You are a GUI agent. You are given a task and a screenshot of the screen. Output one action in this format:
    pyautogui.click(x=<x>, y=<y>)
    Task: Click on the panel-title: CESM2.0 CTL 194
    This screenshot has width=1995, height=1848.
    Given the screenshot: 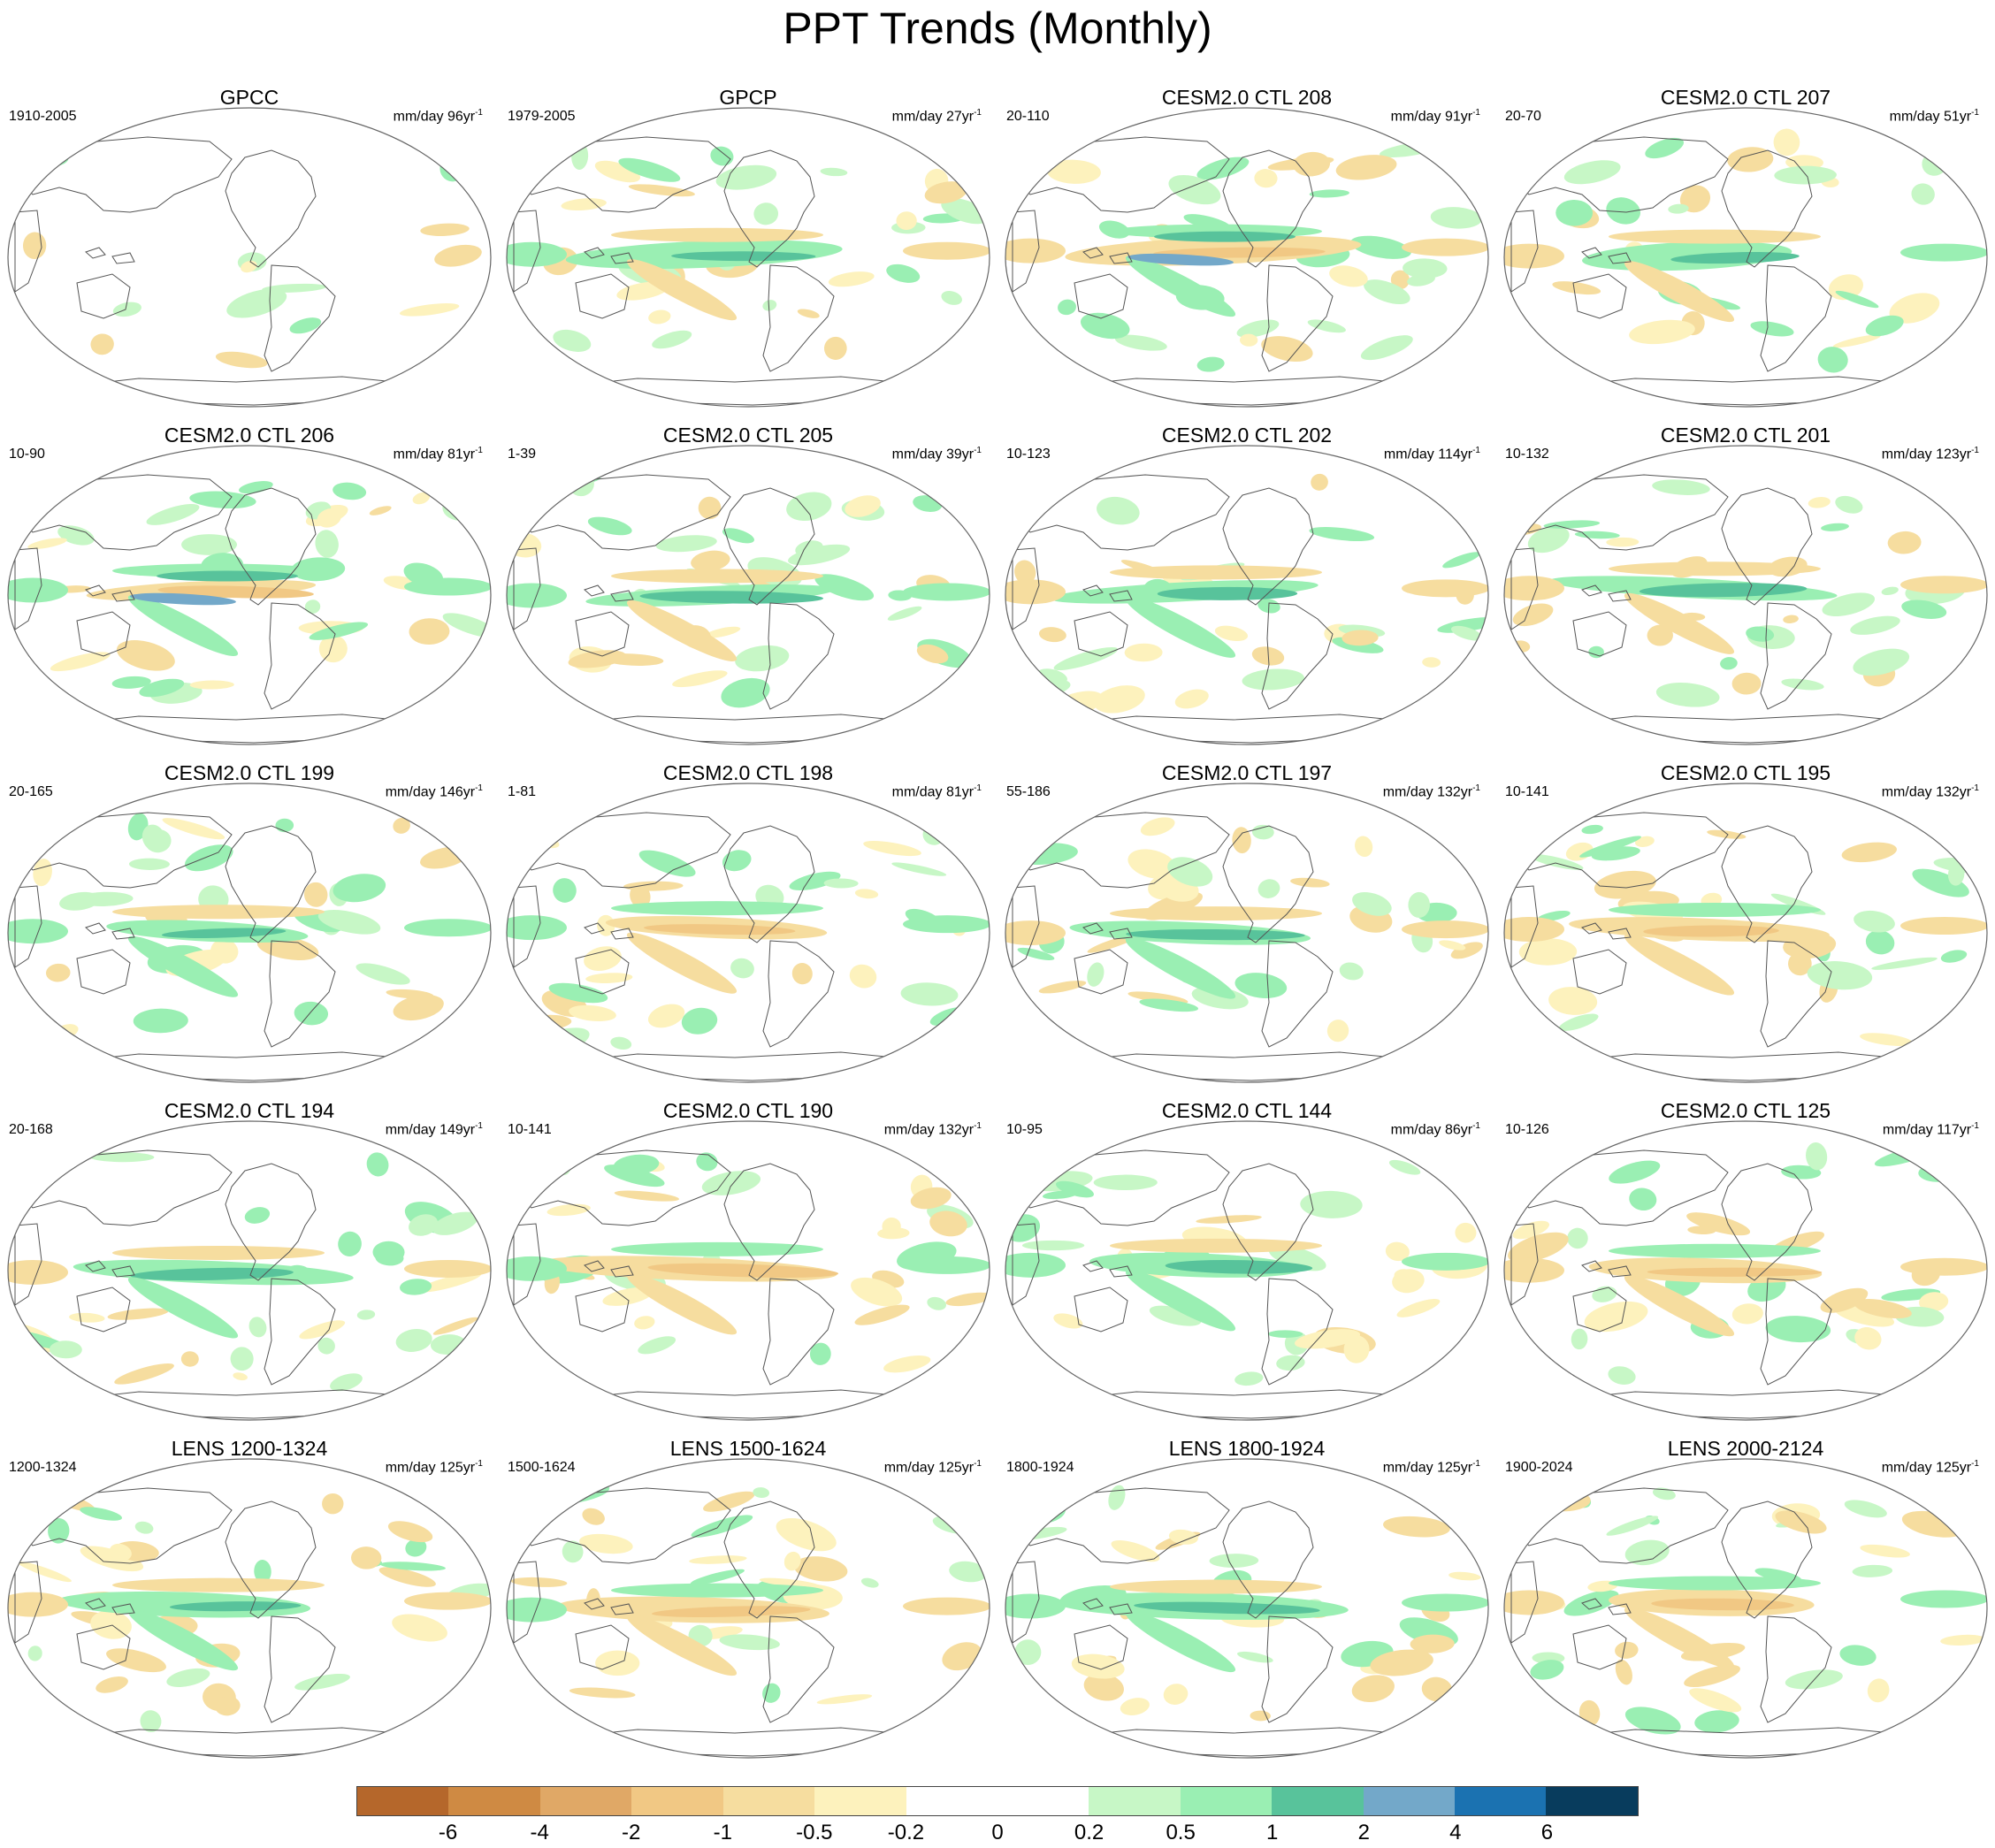 What is the action you would take?
    pyautogui.click(x=249, y=1110)
    